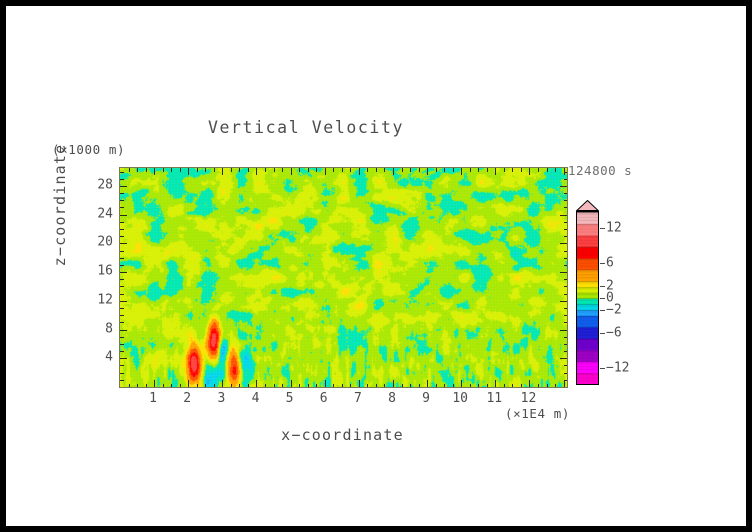  Describe the element at coordinates (392, 398) in the screenshot. I see `x-tick-label: 8` at that location.